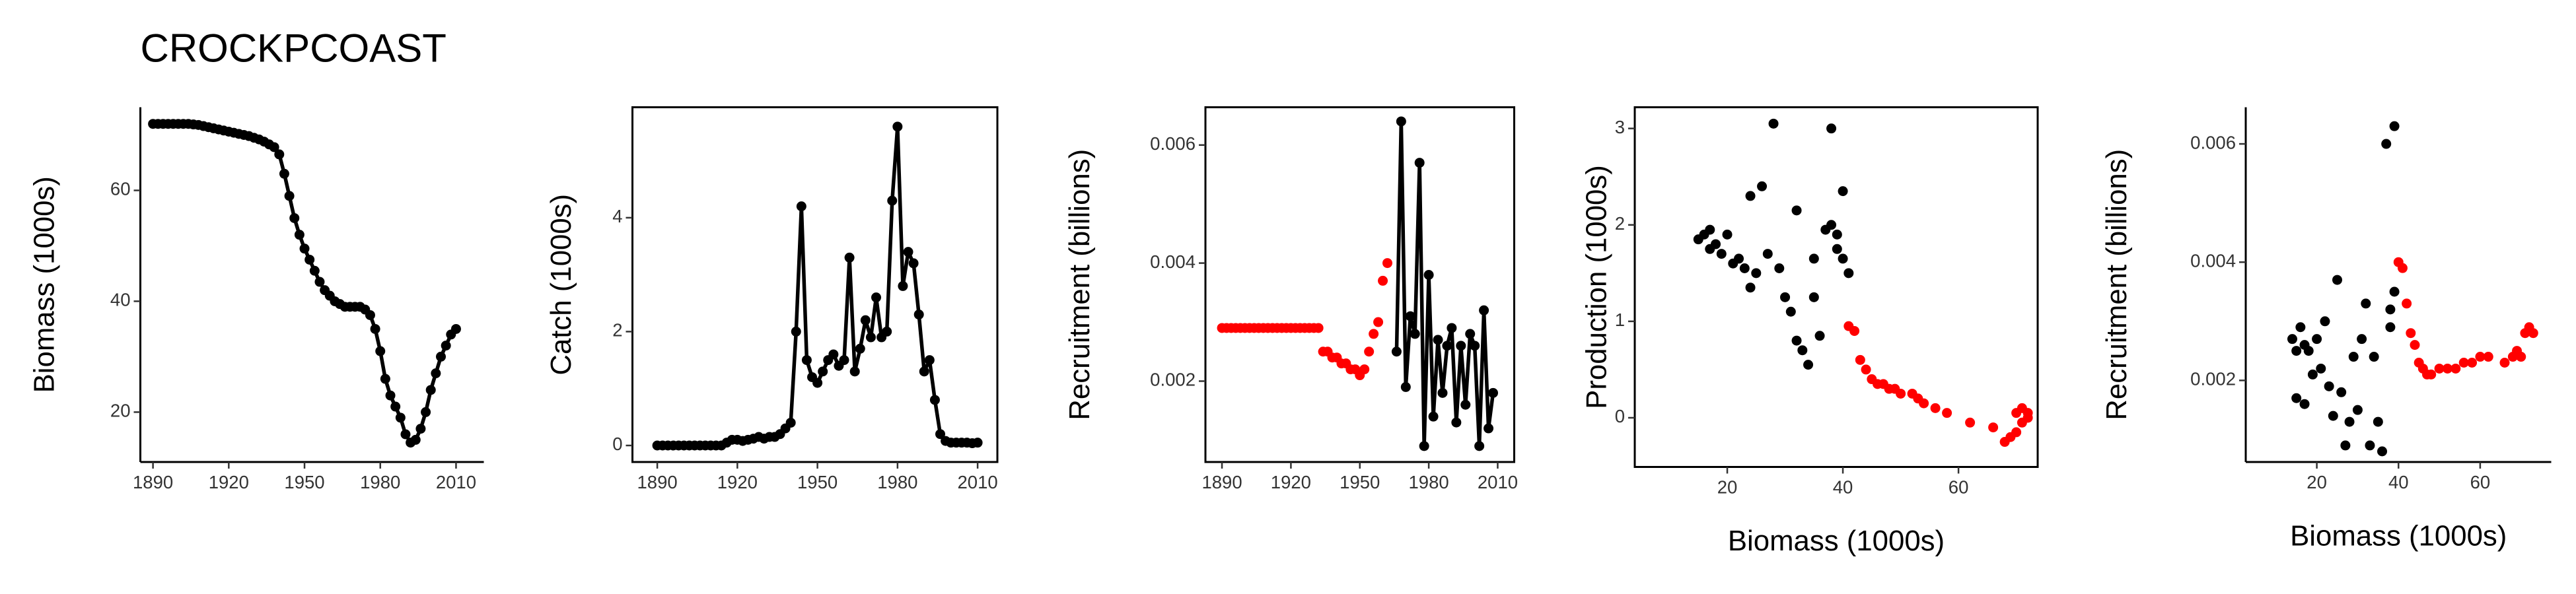 The height and width of the screenshot is (594, 2576). What do you see at coordinates (1597, 287) in the screenshot?
I see `y-axis-title: Production (1000s)` at bounding box center [1597, 287].